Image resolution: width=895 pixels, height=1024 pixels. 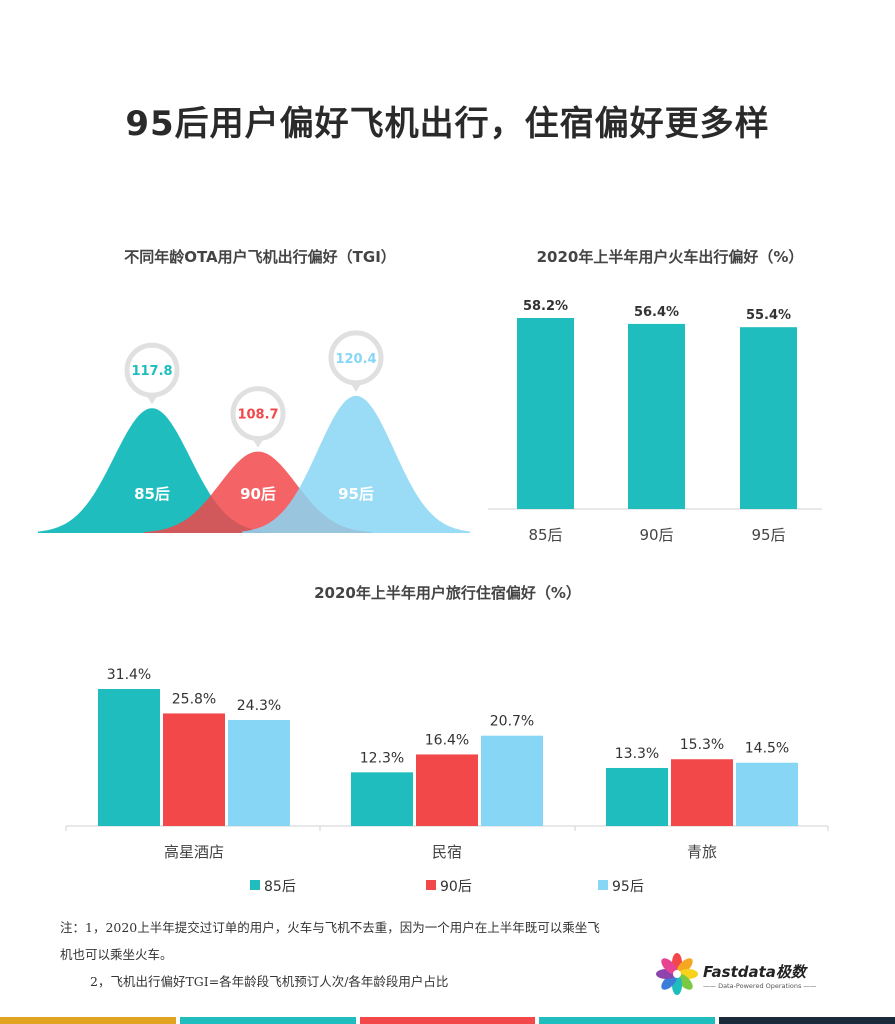 I want to click on legend-label-1: 85后, so click(x=280, y=887).